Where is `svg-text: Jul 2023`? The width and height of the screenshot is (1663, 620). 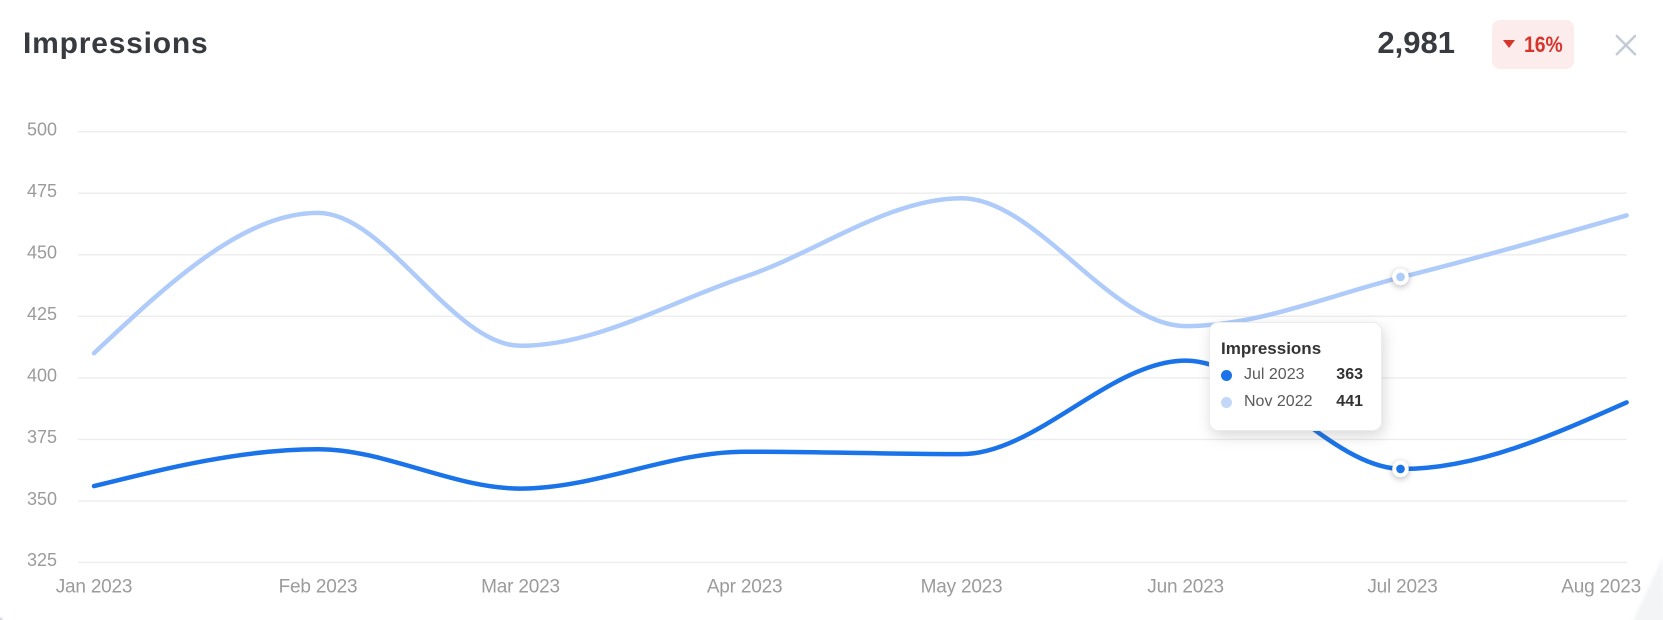
svg-text: Jul 2023 is located at coordinates (1402, 587).